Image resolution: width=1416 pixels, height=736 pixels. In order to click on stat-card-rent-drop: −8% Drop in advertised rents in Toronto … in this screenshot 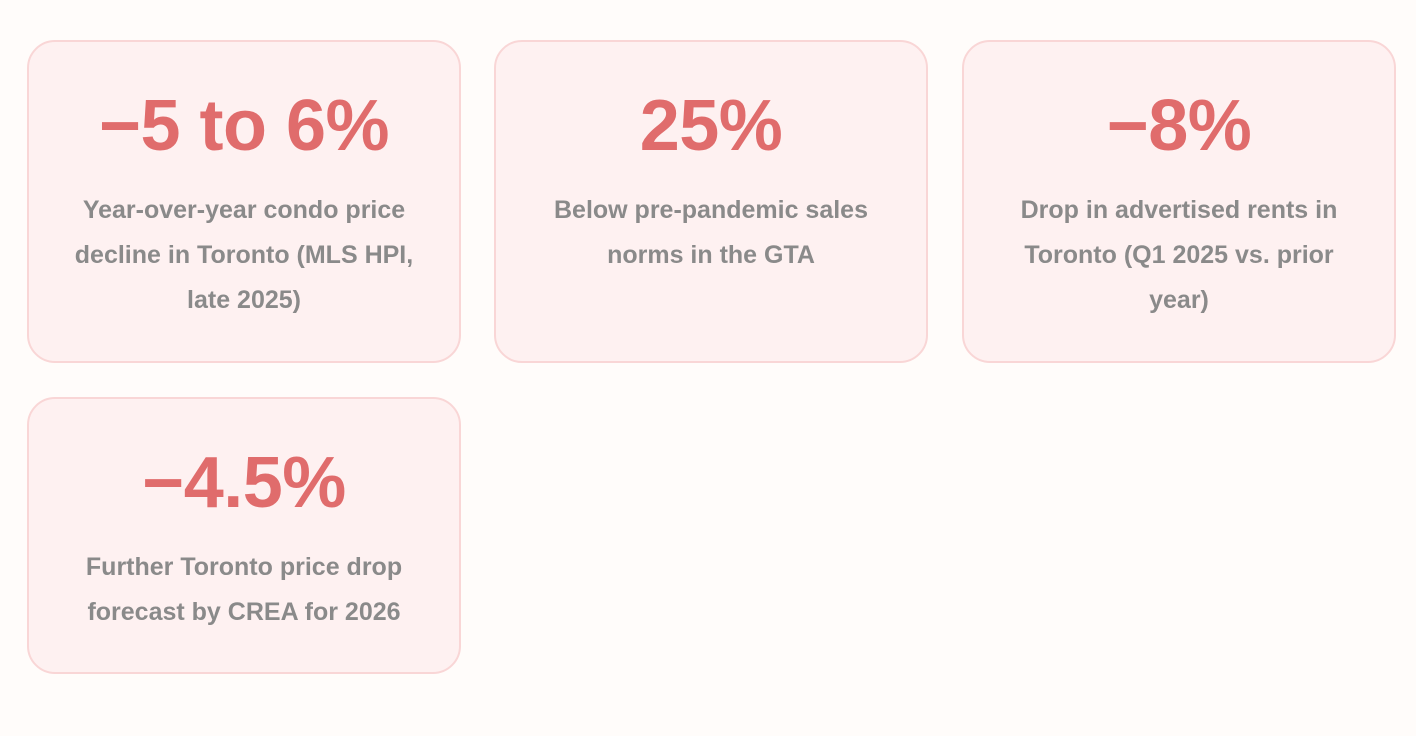, I will do `click(1179, 201)`.